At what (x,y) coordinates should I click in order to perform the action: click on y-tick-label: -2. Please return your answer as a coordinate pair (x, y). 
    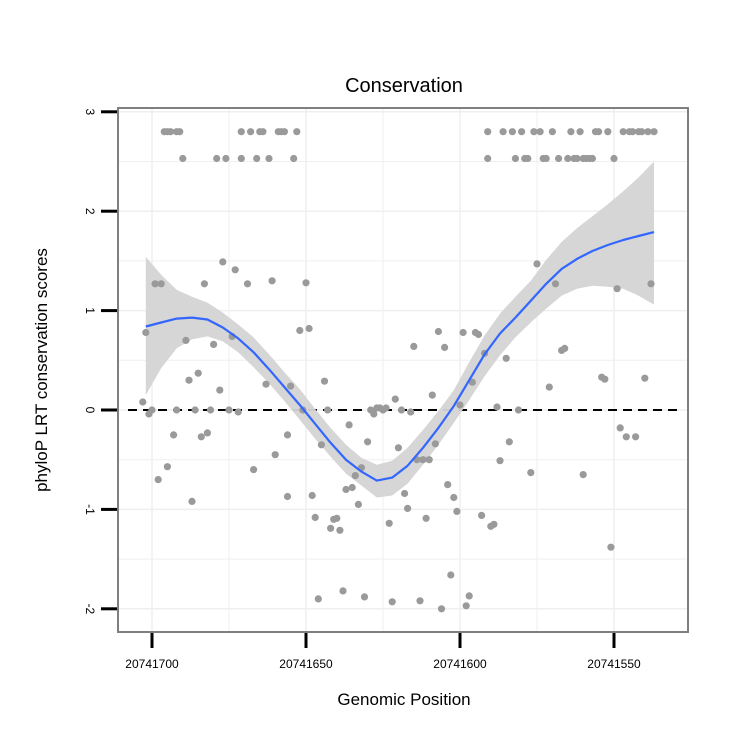
    Looking at the image, I should click on (90, 608).